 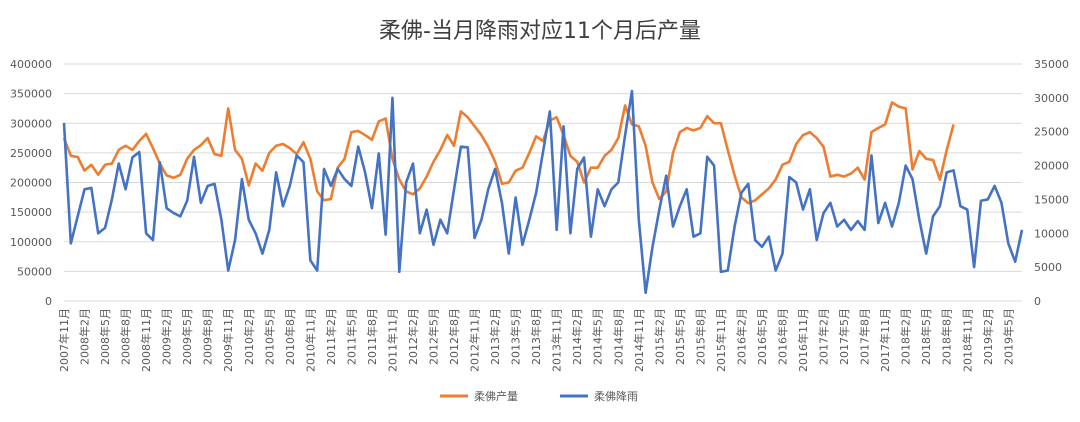 I want to click on x-tick-label: 2013年5月, so click(x=516, y=336).